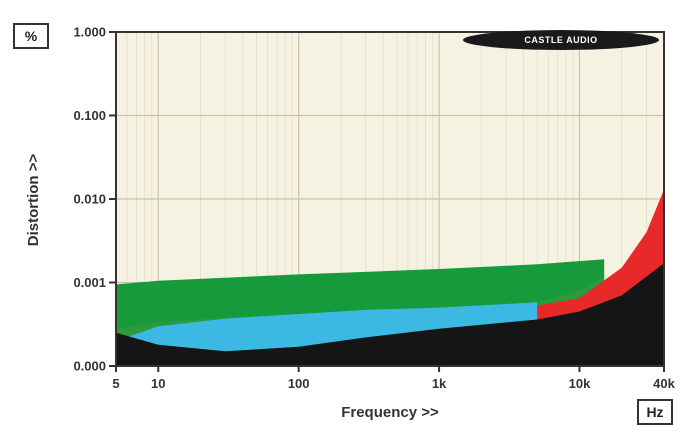  What do you see at coordinates (115, 383) in the screenshot?
I see `x-tick-label: 5` at bounding box center [115, 383].